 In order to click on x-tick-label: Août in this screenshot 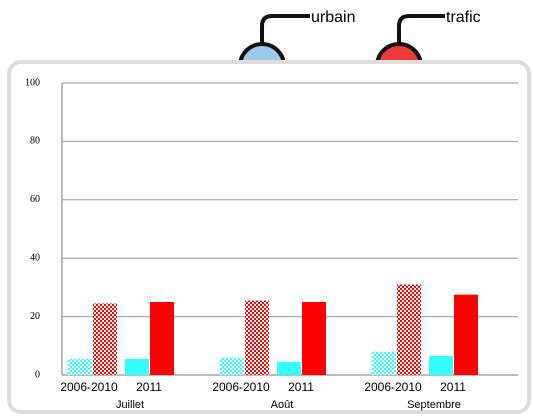, I will do `click(282, 405)`.